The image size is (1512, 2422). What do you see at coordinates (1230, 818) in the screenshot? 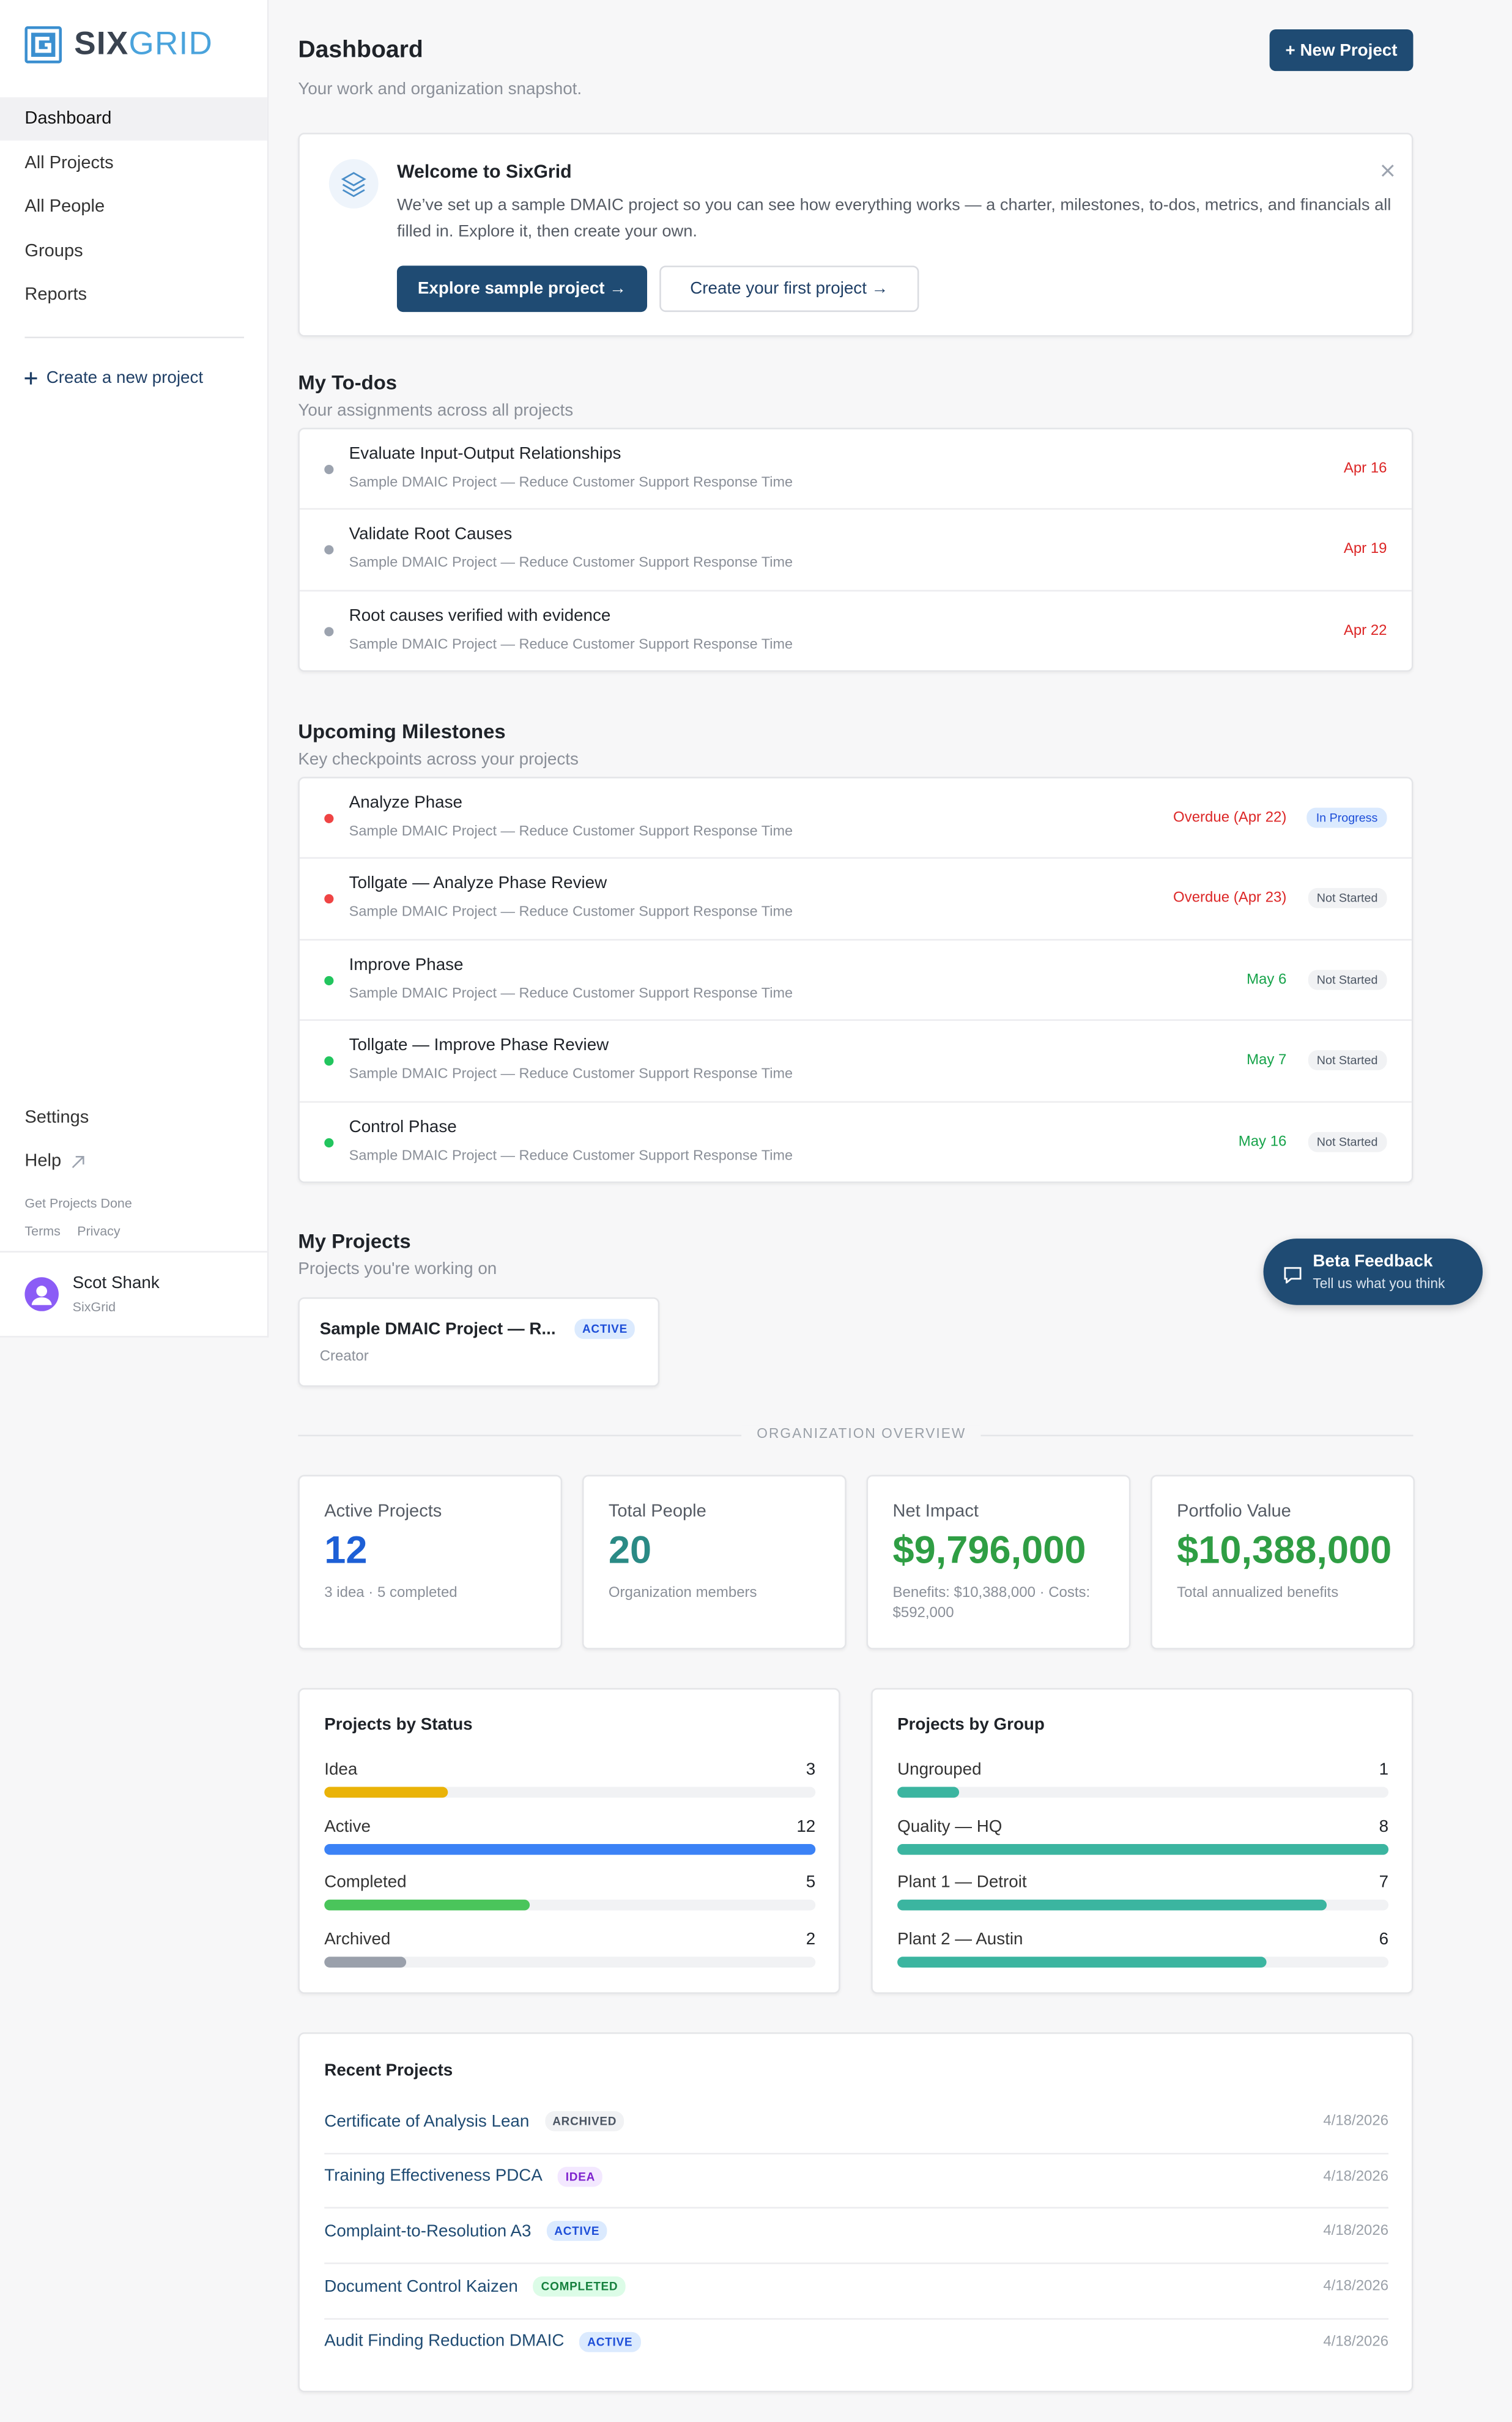
I see `row-due: Overdue (Apr 22)` at bounding box center [1230, 818].